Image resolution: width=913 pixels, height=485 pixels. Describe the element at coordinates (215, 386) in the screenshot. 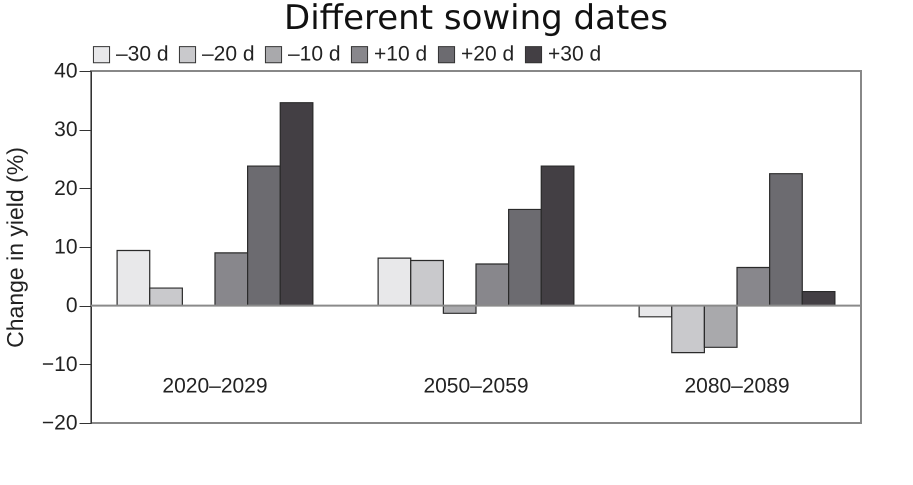

I see `x-tick-label: 2020–2029` at that location.